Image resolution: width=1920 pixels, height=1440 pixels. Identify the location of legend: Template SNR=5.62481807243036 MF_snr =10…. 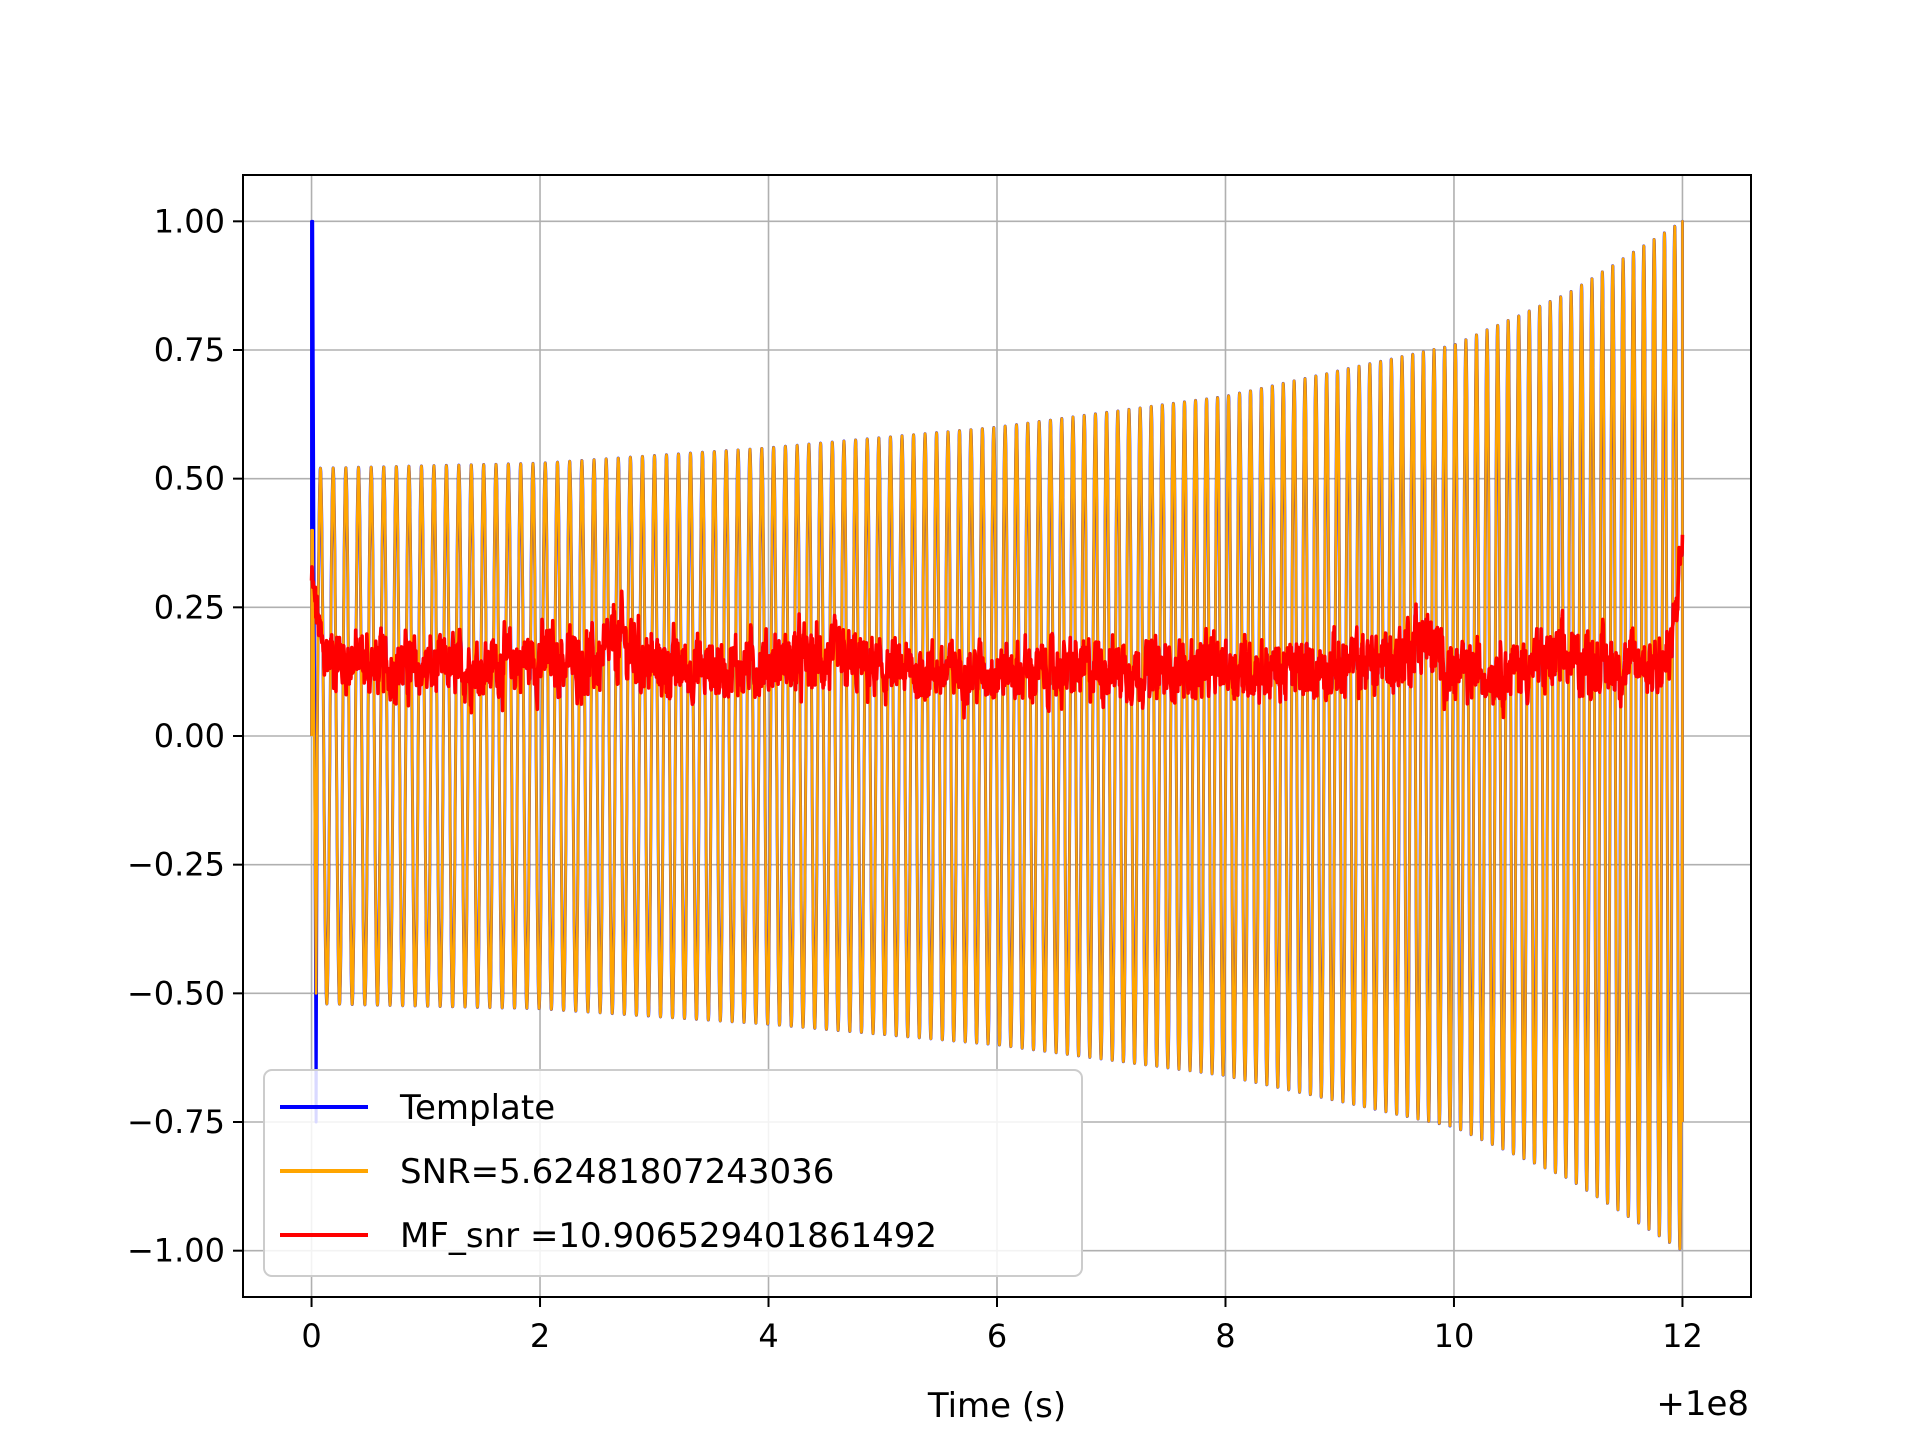
(673, 1173).